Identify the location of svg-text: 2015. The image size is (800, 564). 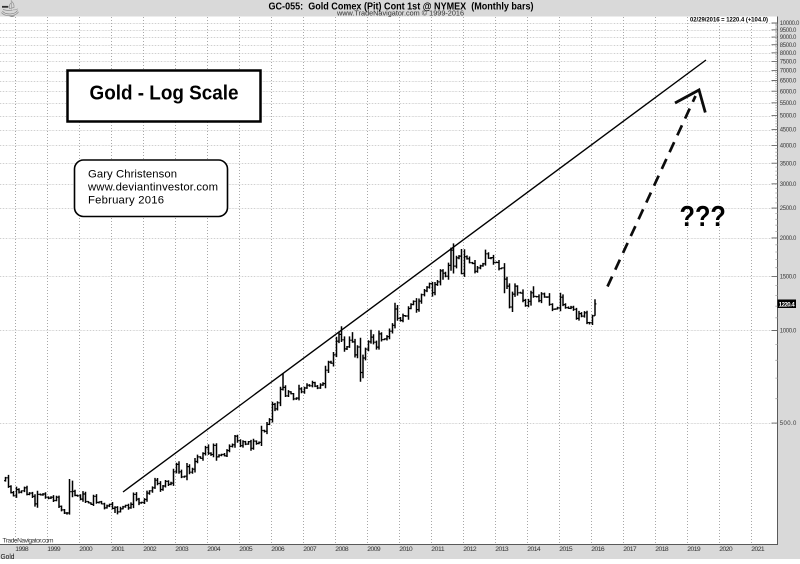
(566, 549).